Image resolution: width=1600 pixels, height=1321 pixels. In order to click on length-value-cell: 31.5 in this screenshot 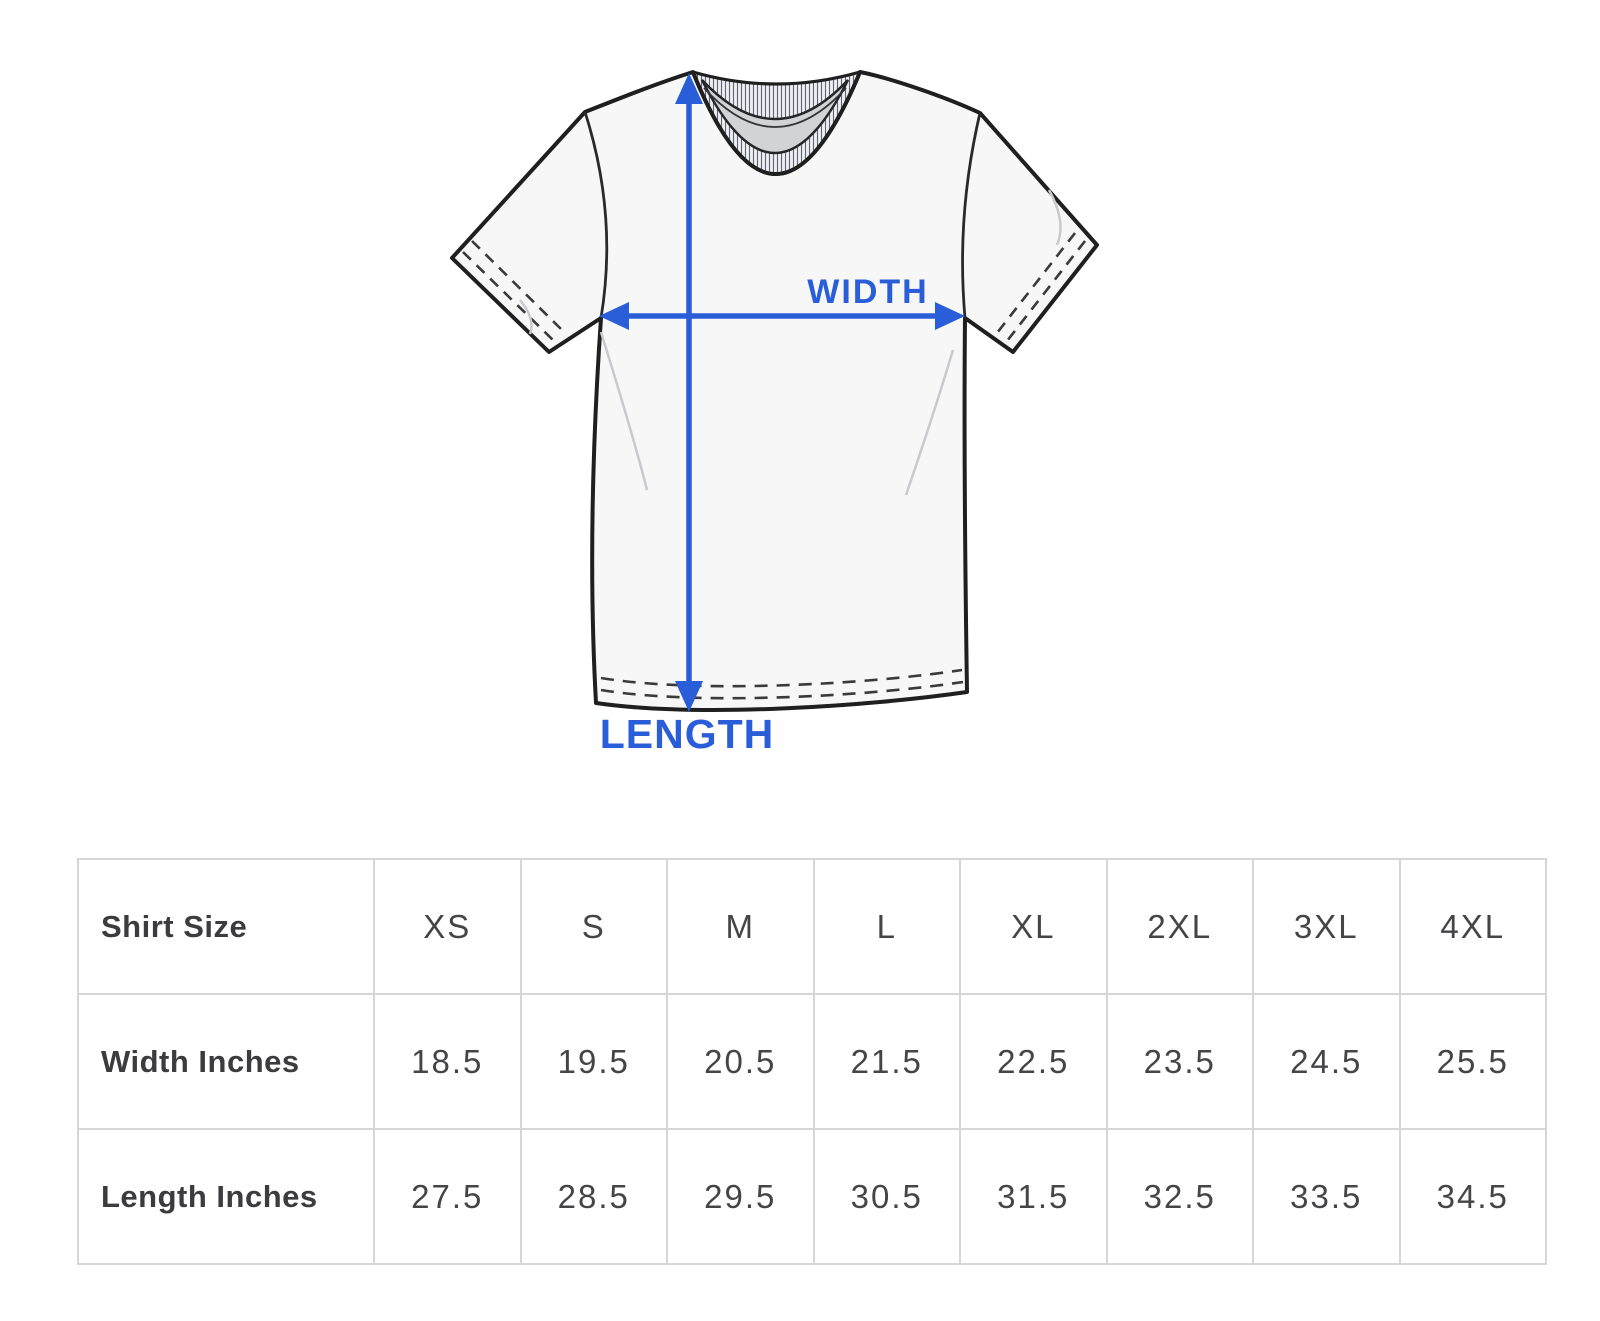, I will do `click(1033, 1196)`.